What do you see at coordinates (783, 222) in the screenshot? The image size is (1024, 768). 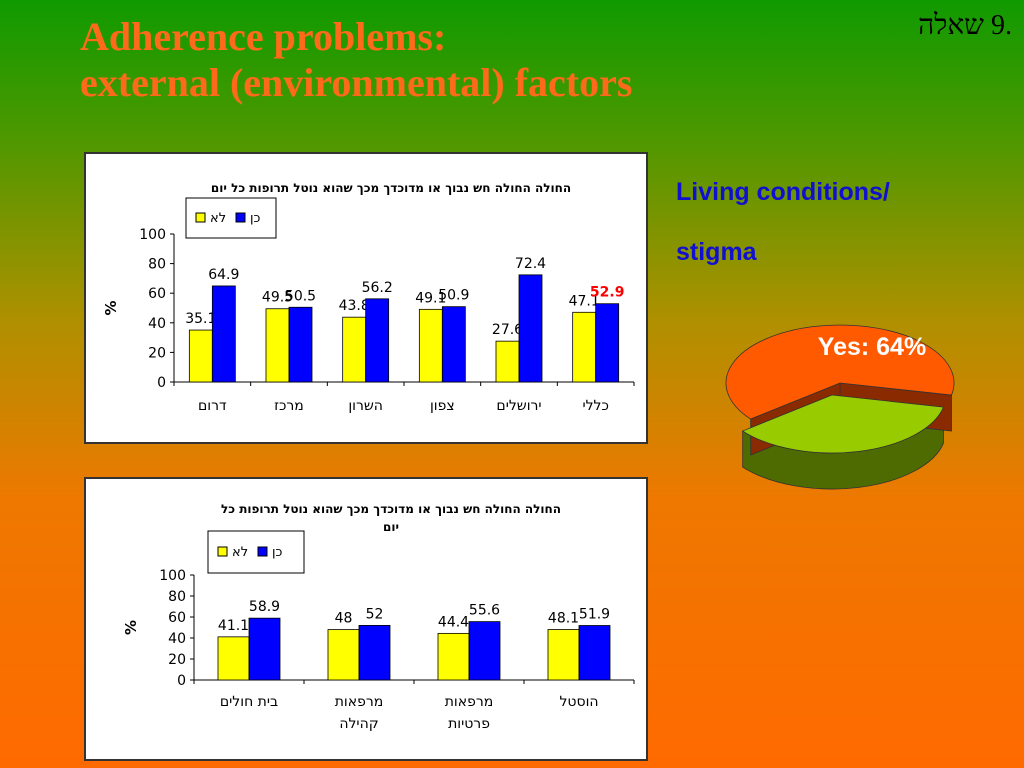 I see `side-label: Living conditions/ stigma` at bounding box center [783, 222].